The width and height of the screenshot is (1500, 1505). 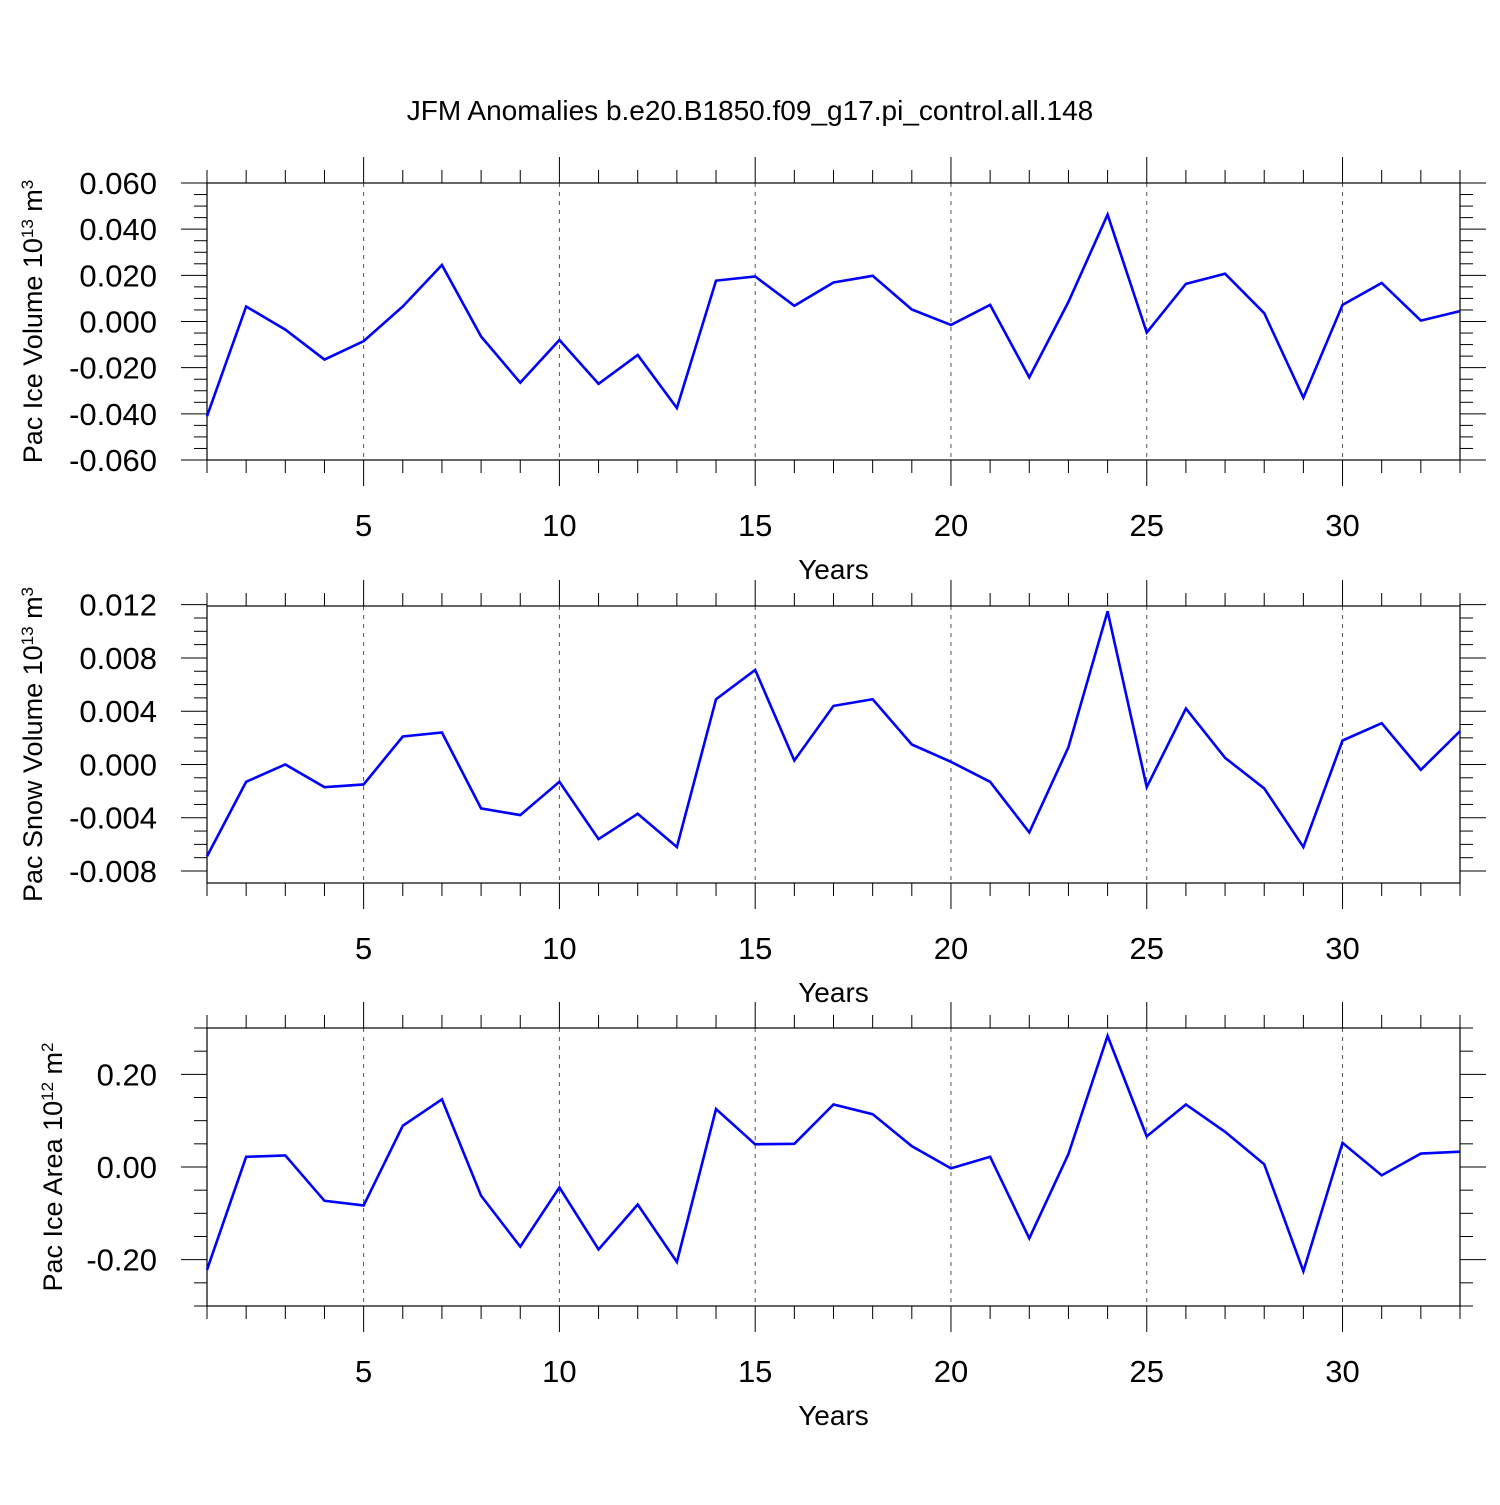 I want to click on y-axis-title: Pac Ice Volume 1013 m3, so click(x=33, y=322).